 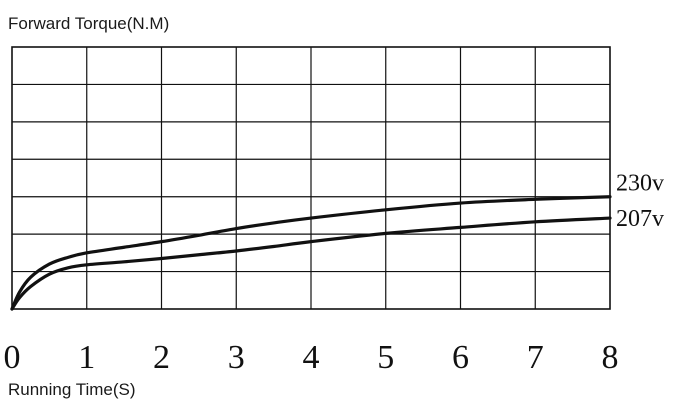 I want to click on x-tick-labels: 0 1 2 3 4 5 6 7 8, so click(x=311, y=357).